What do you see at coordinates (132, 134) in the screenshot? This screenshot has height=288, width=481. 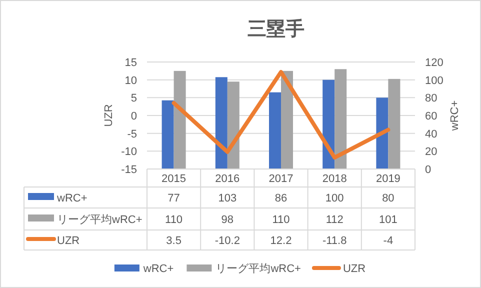 I see `y-tick-label: -5` at bounding box center [132, 134].